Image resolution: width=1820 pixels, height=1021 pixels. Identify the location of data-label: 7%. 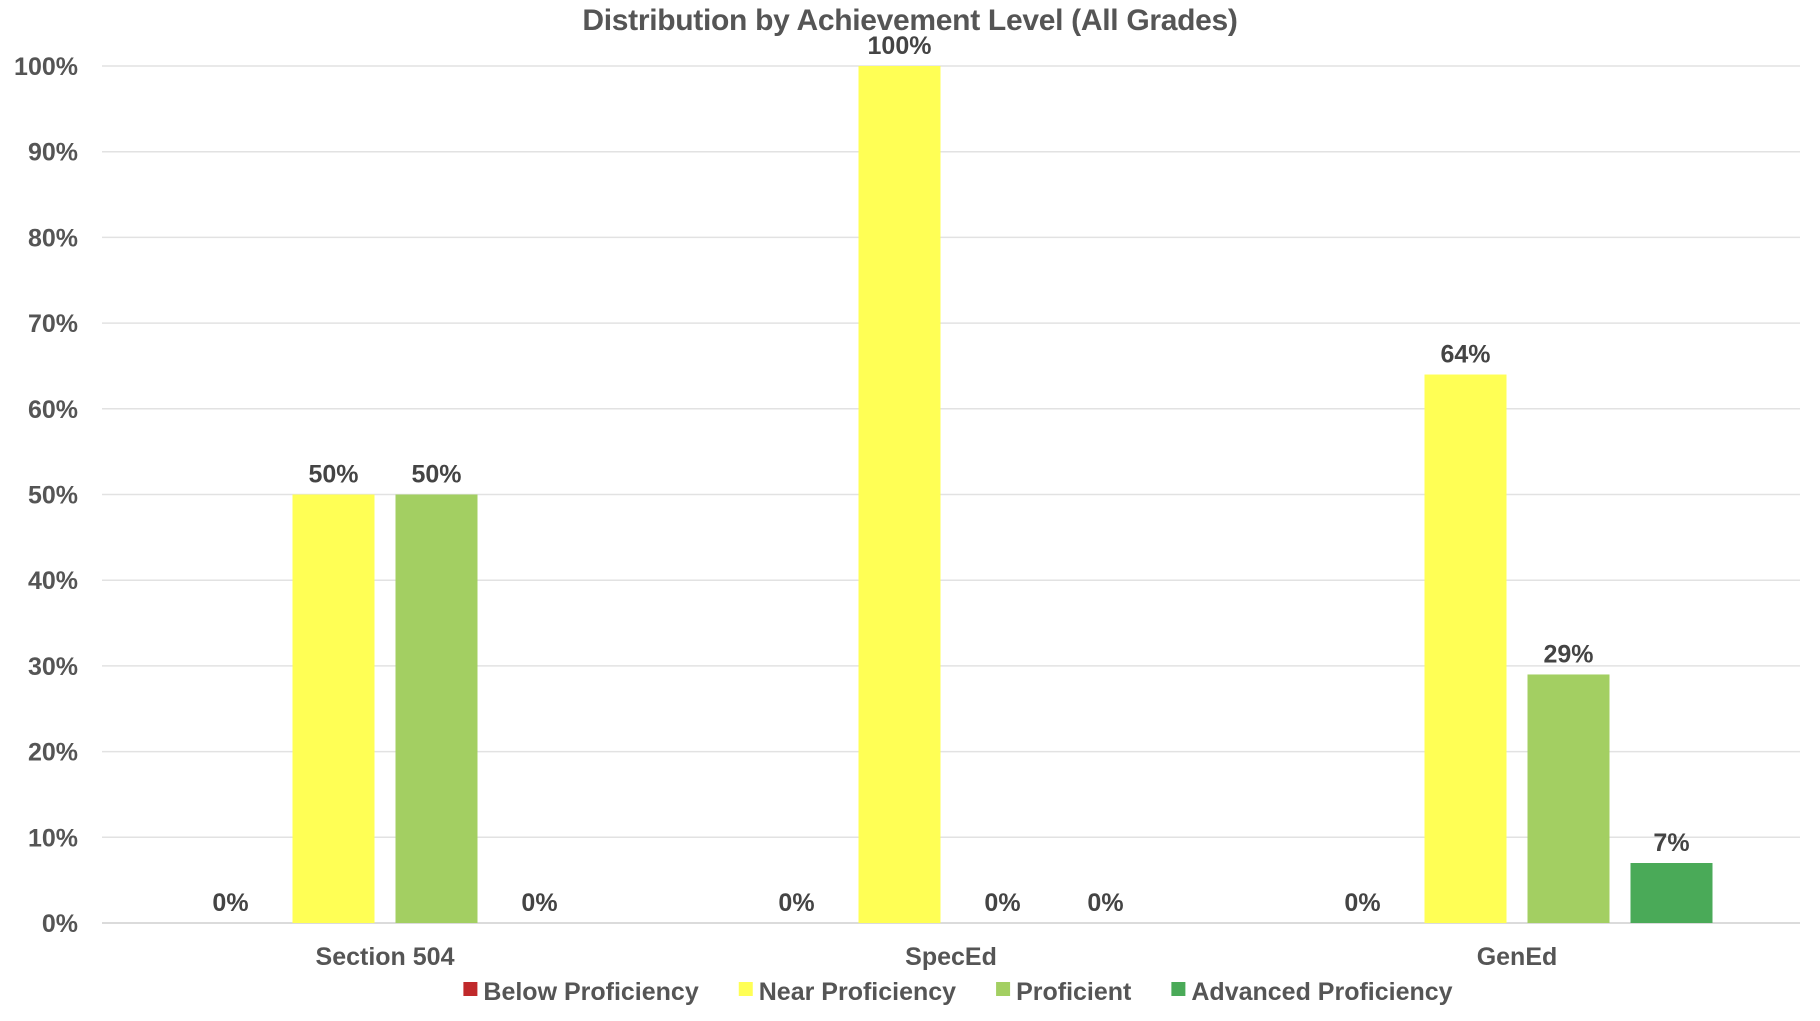
(1671, 843).